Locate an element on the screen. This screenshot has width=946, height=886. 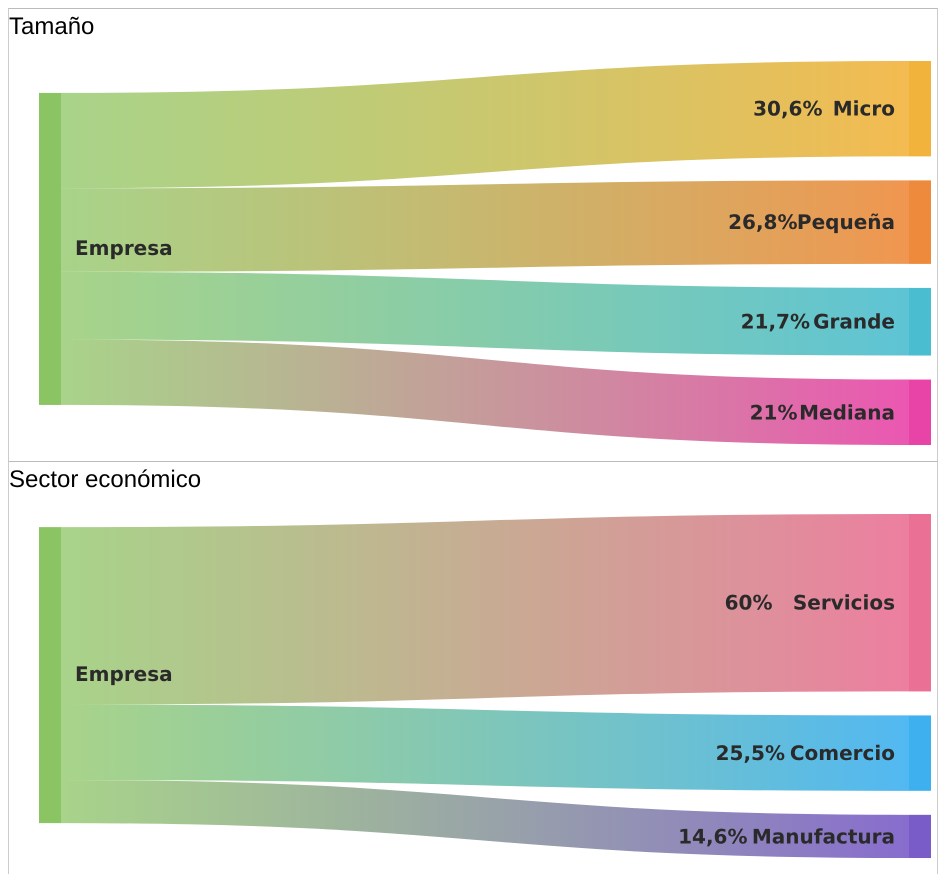
data-label: 14,6% is located at coordinates (713, 836).